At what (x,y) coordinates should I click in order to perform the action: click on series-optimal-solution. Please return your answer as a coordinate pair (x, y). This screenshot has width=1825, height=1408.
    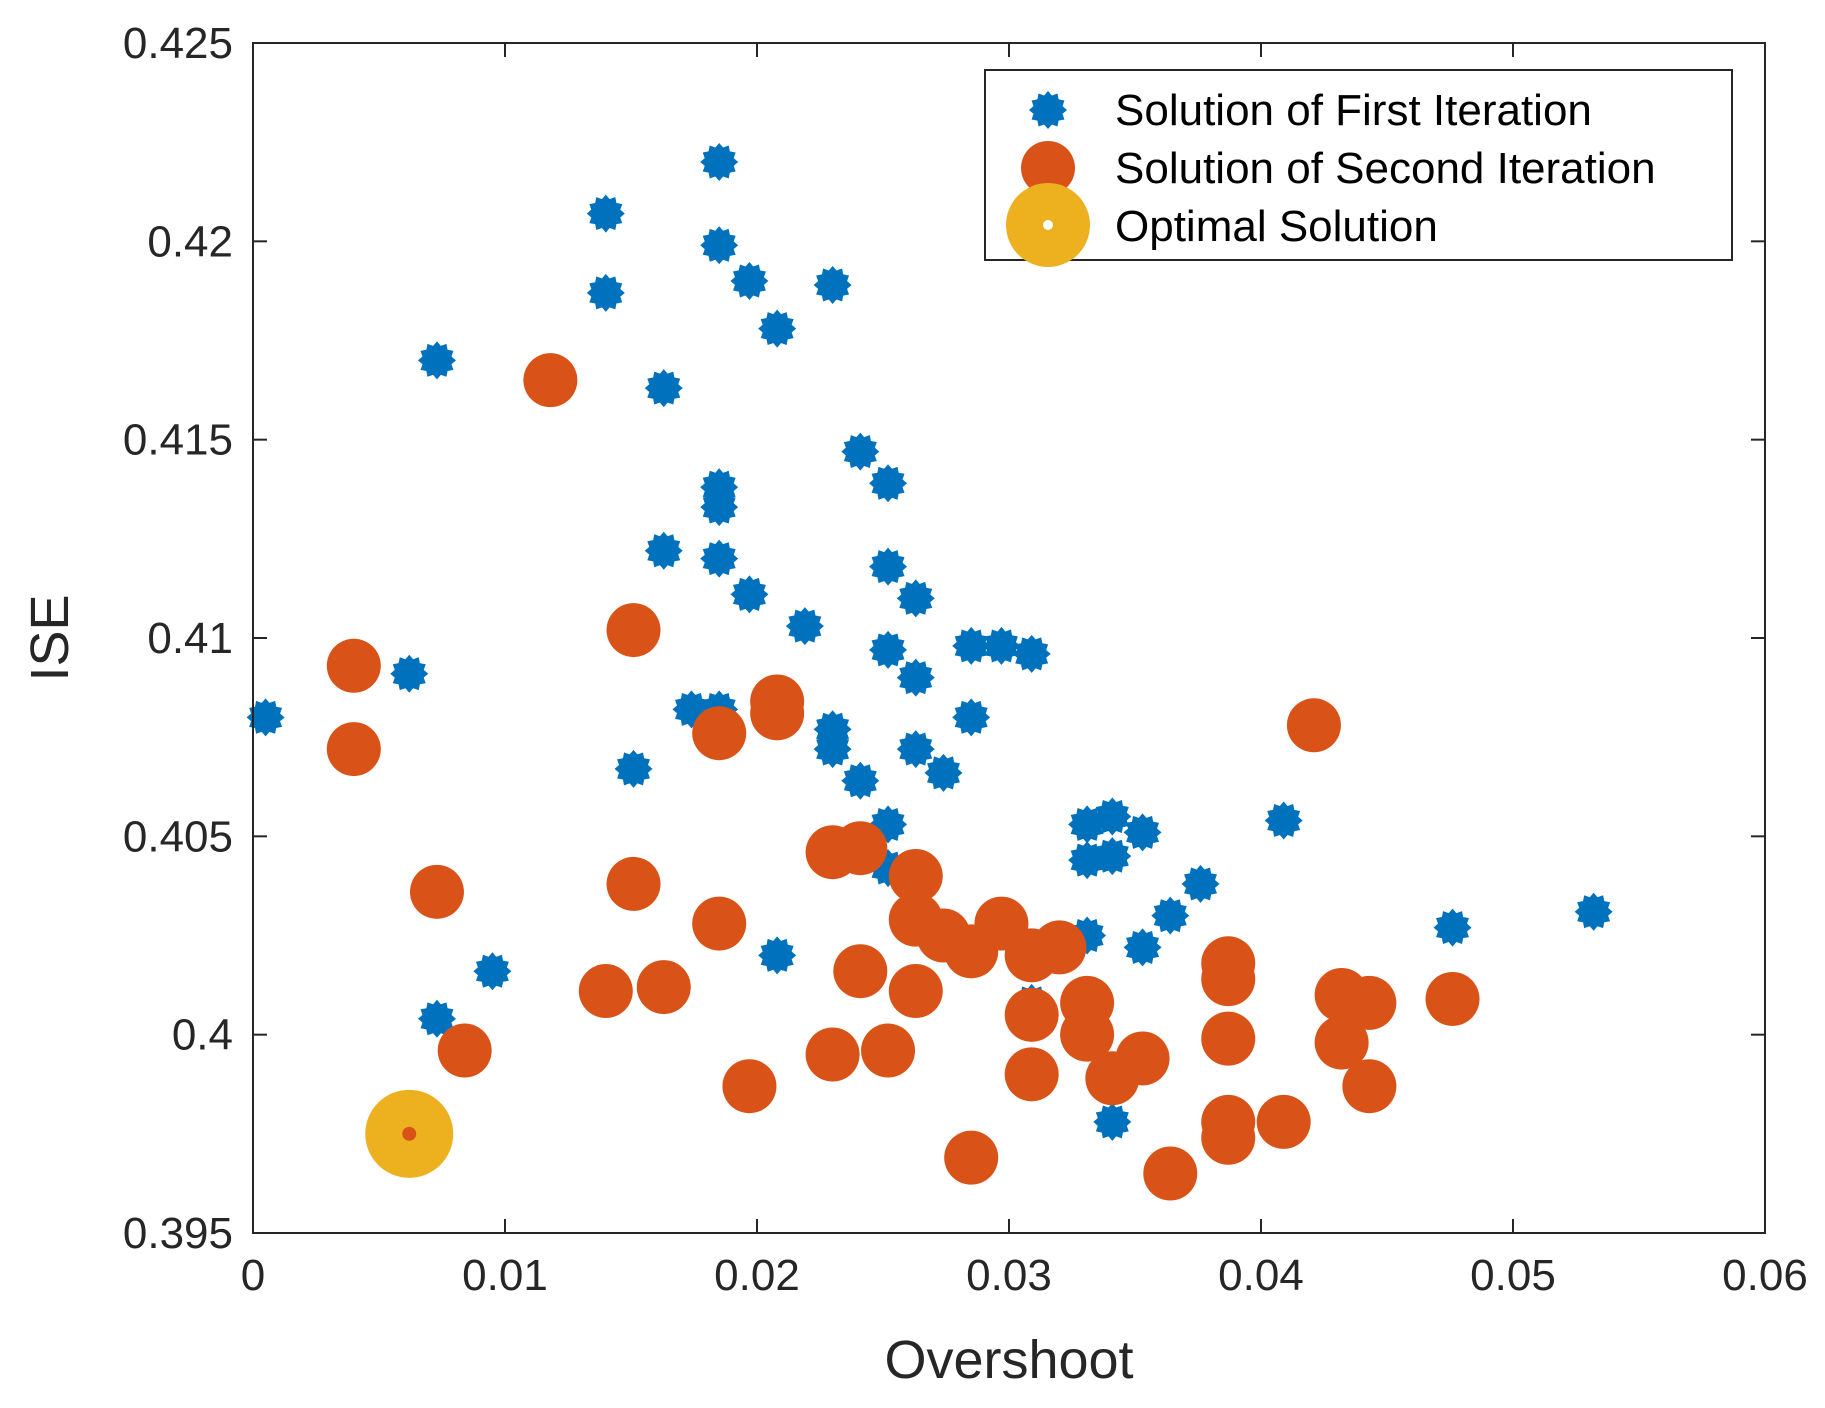
    Looking at the image, I should click on (409, 1133).